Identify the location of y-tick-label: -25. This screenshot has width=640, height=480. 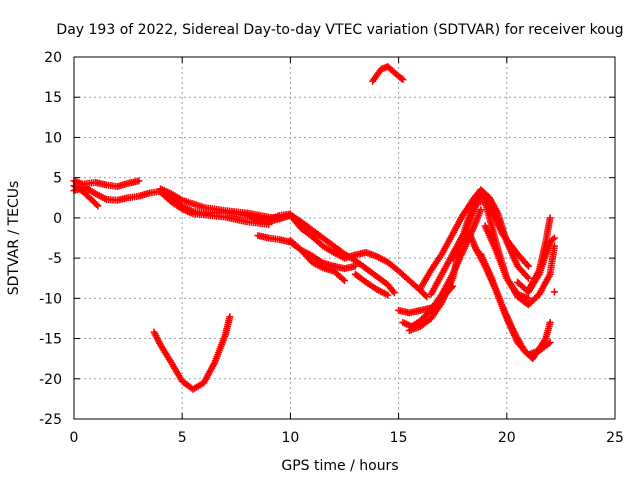
(50, 420).